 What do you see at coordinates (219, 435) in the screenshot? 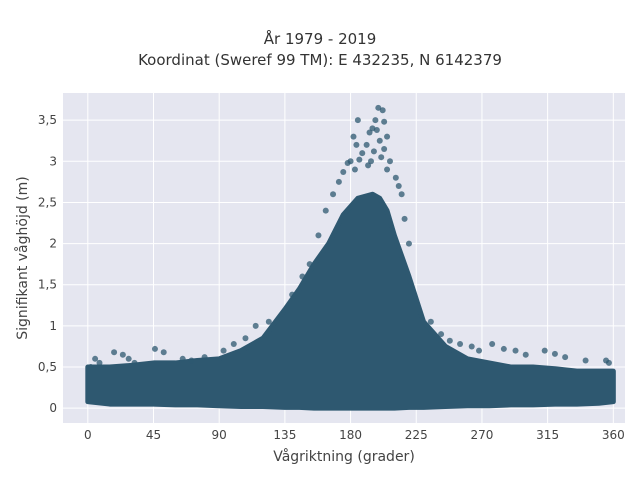
I see `x-tick-label: 90` at bounding box center [219, 435].